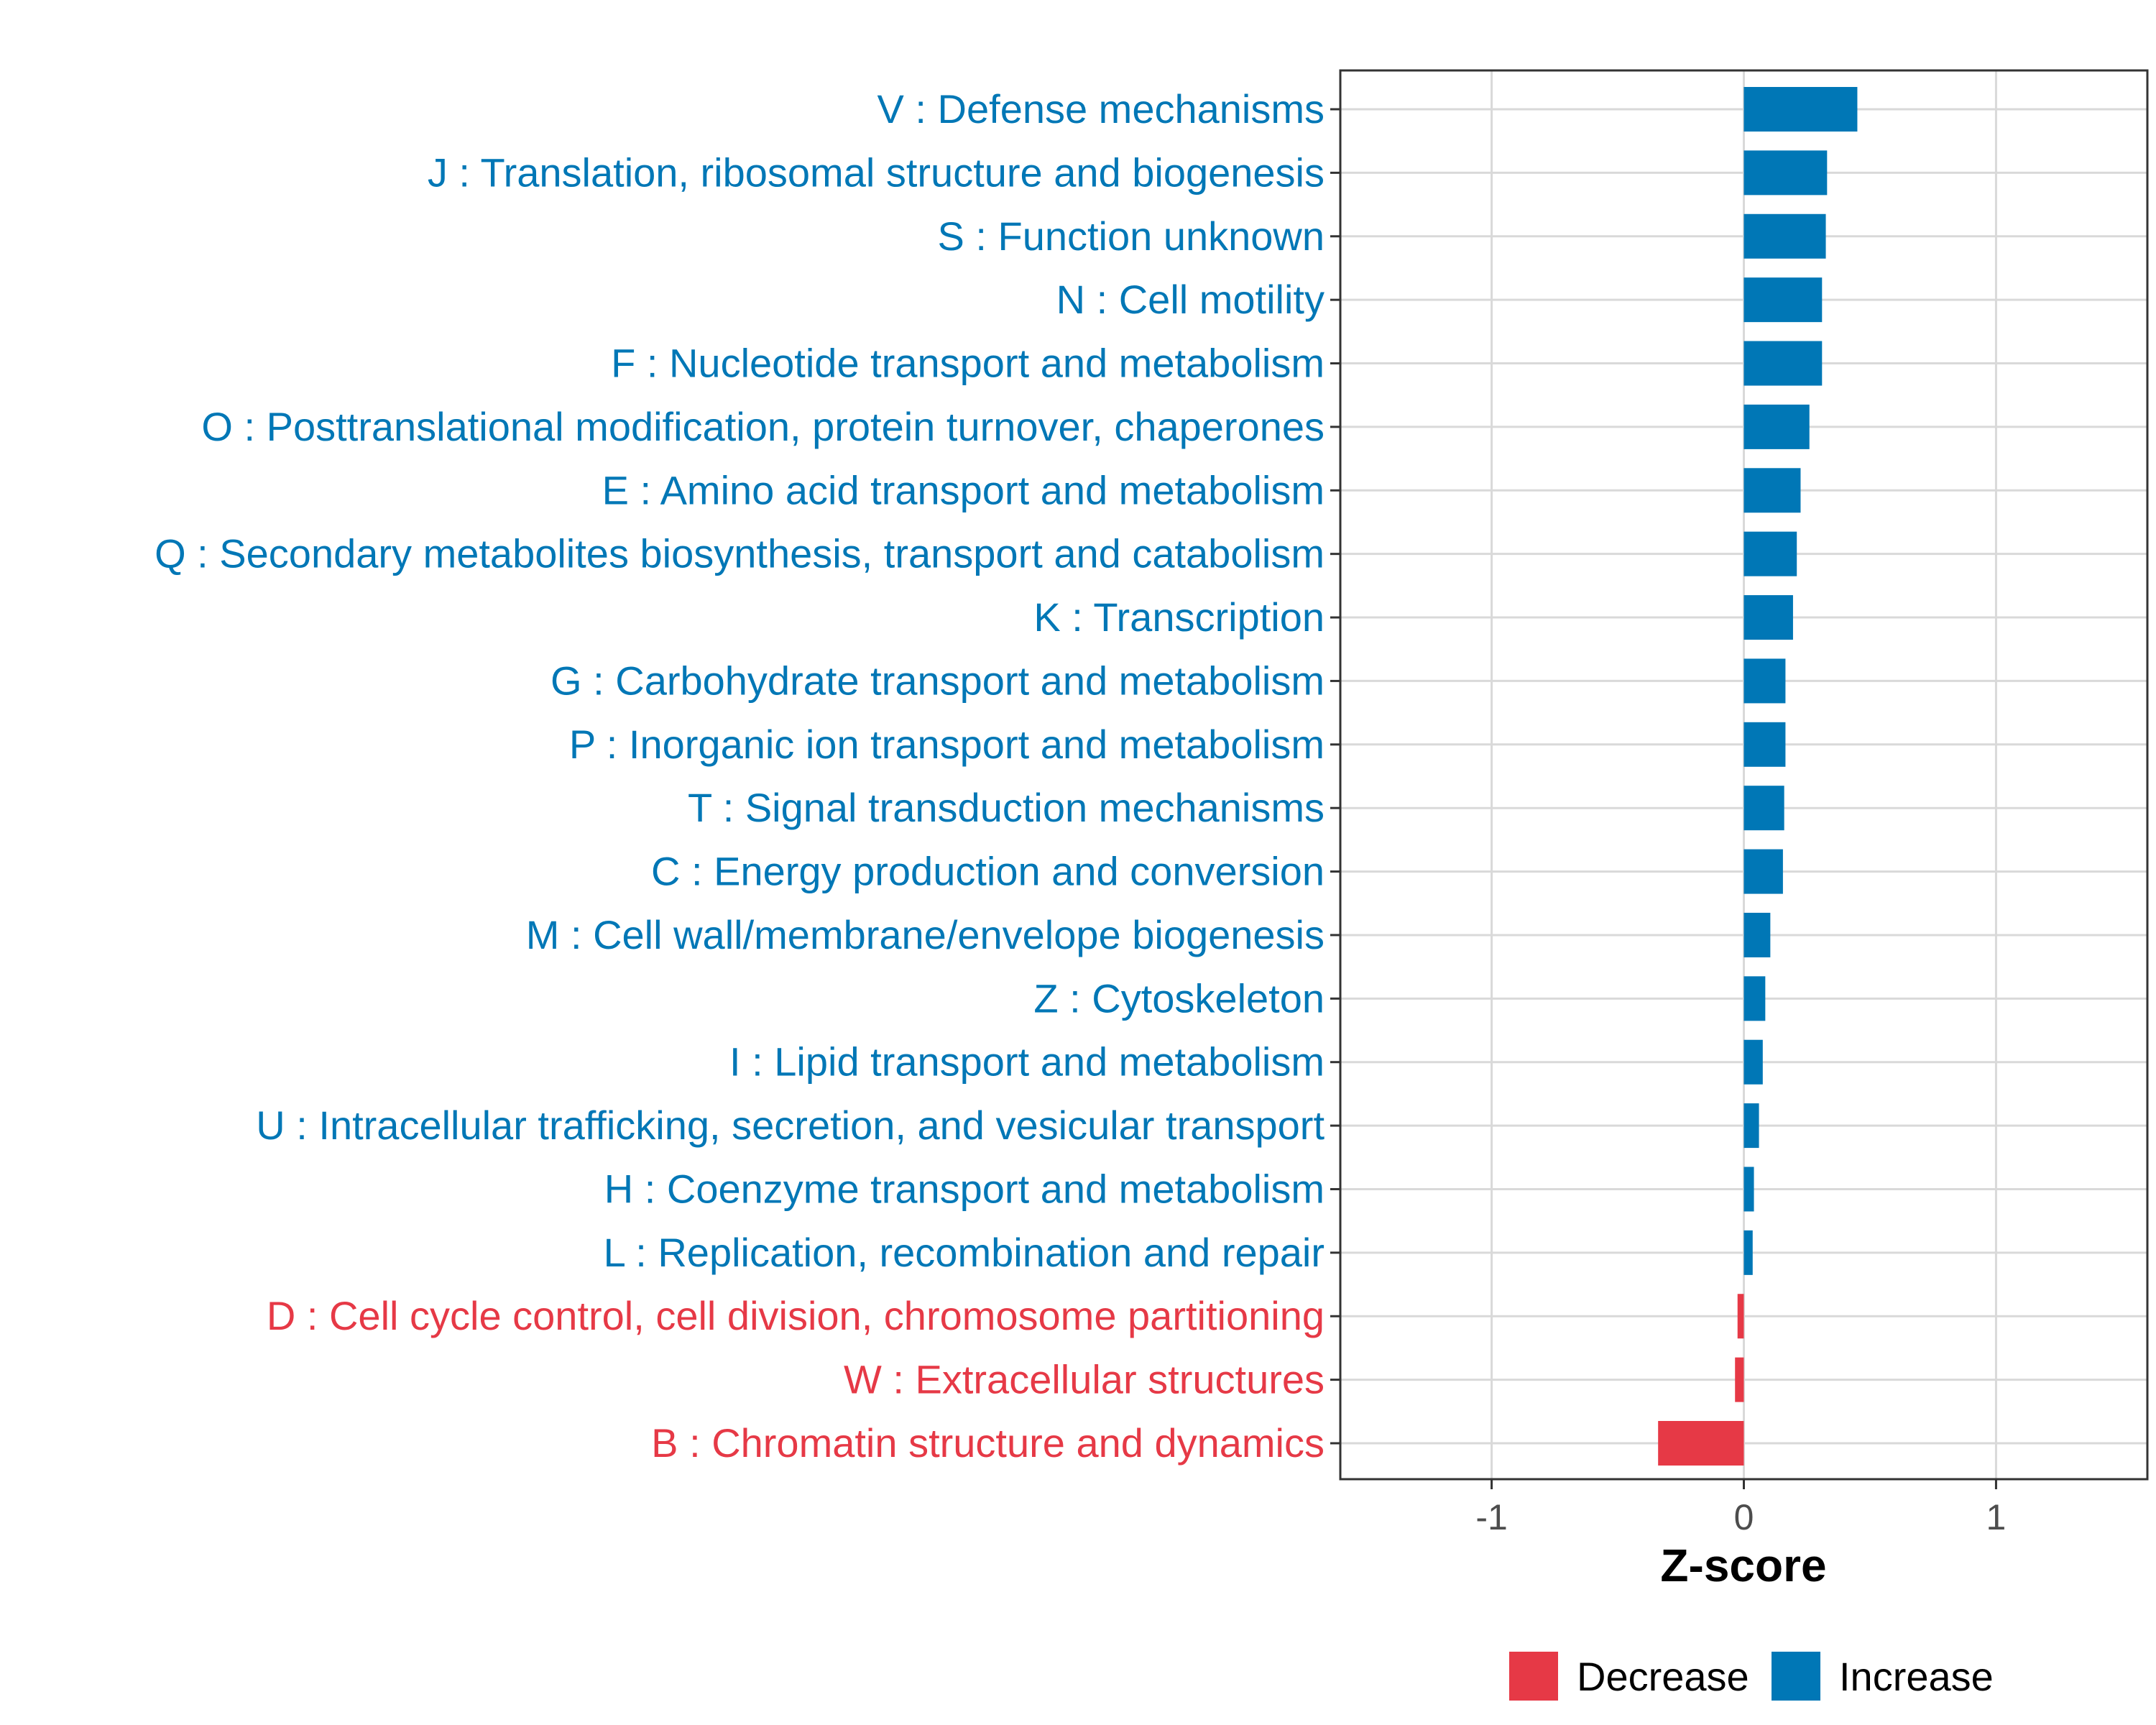 The height and width of the screenshot is (1725, 2156). Describe the element at coordinates (1131, 236) in the screenshot. I see `category-label: S : Function unknown` at that location.